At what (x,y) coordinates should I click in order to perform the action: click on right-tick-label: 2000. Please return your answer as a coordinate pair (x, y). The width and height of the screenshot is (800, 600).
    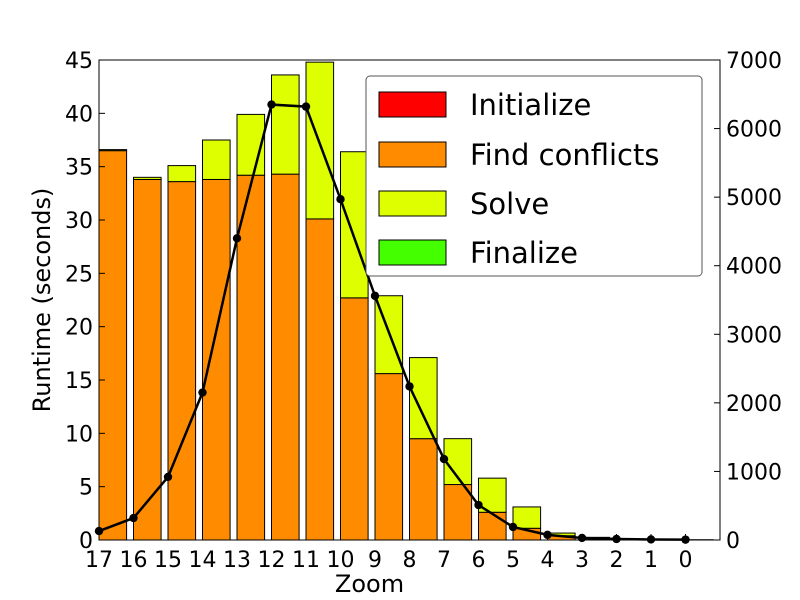
    Looking at the image, I should click on (754, 404).